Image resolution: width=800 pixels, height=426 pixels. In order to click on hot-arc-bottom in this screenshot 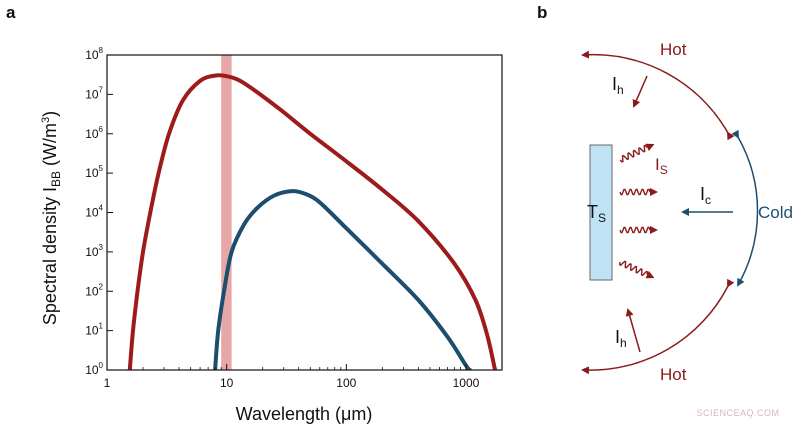, I will do `click(658, 326)`.